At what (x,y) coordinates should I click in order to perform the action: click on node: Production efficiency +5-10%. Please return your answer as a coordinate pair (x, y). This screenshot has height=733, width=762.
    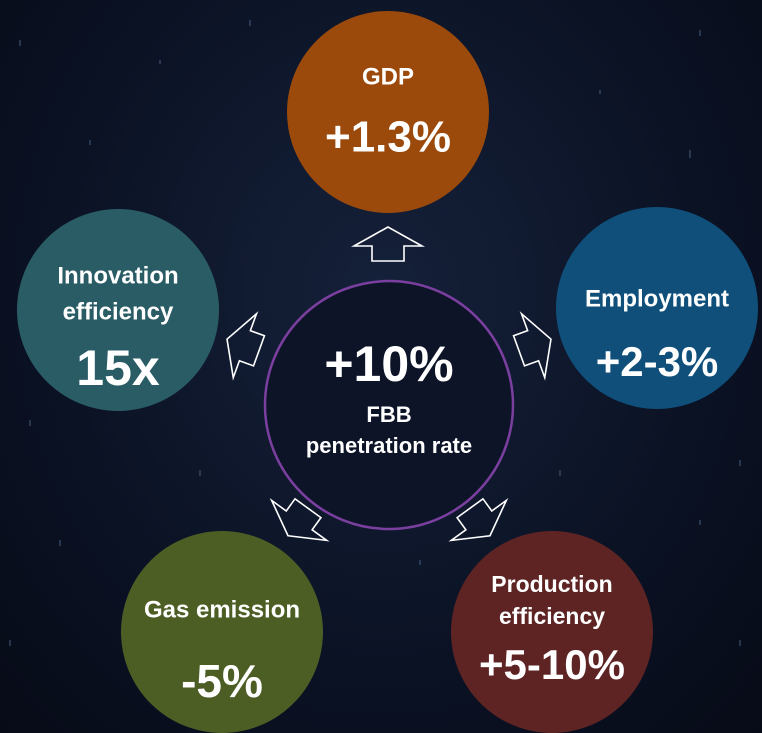
    Looking at the image, I should click on (552, 632).